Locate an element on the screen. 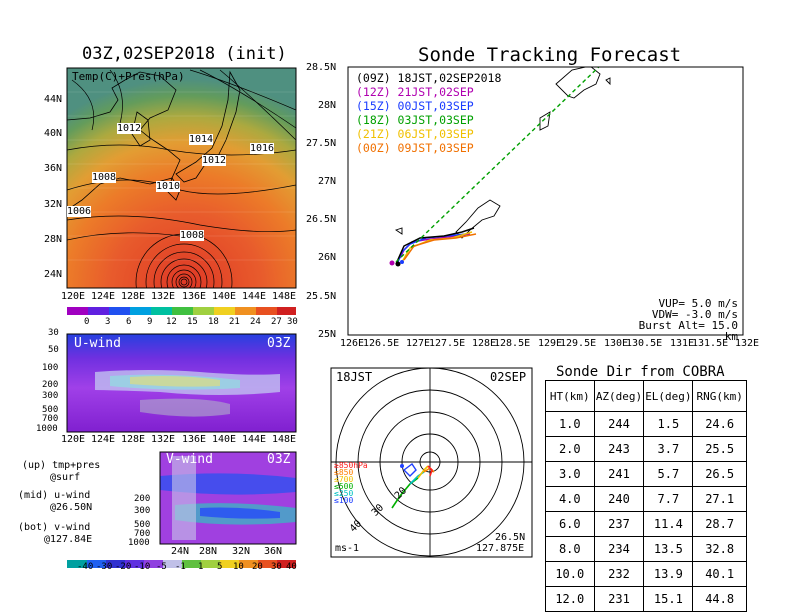 The width and height of the screenshot is (792, 612). map-y-tick: 44N is located at coordinates (53, 99).